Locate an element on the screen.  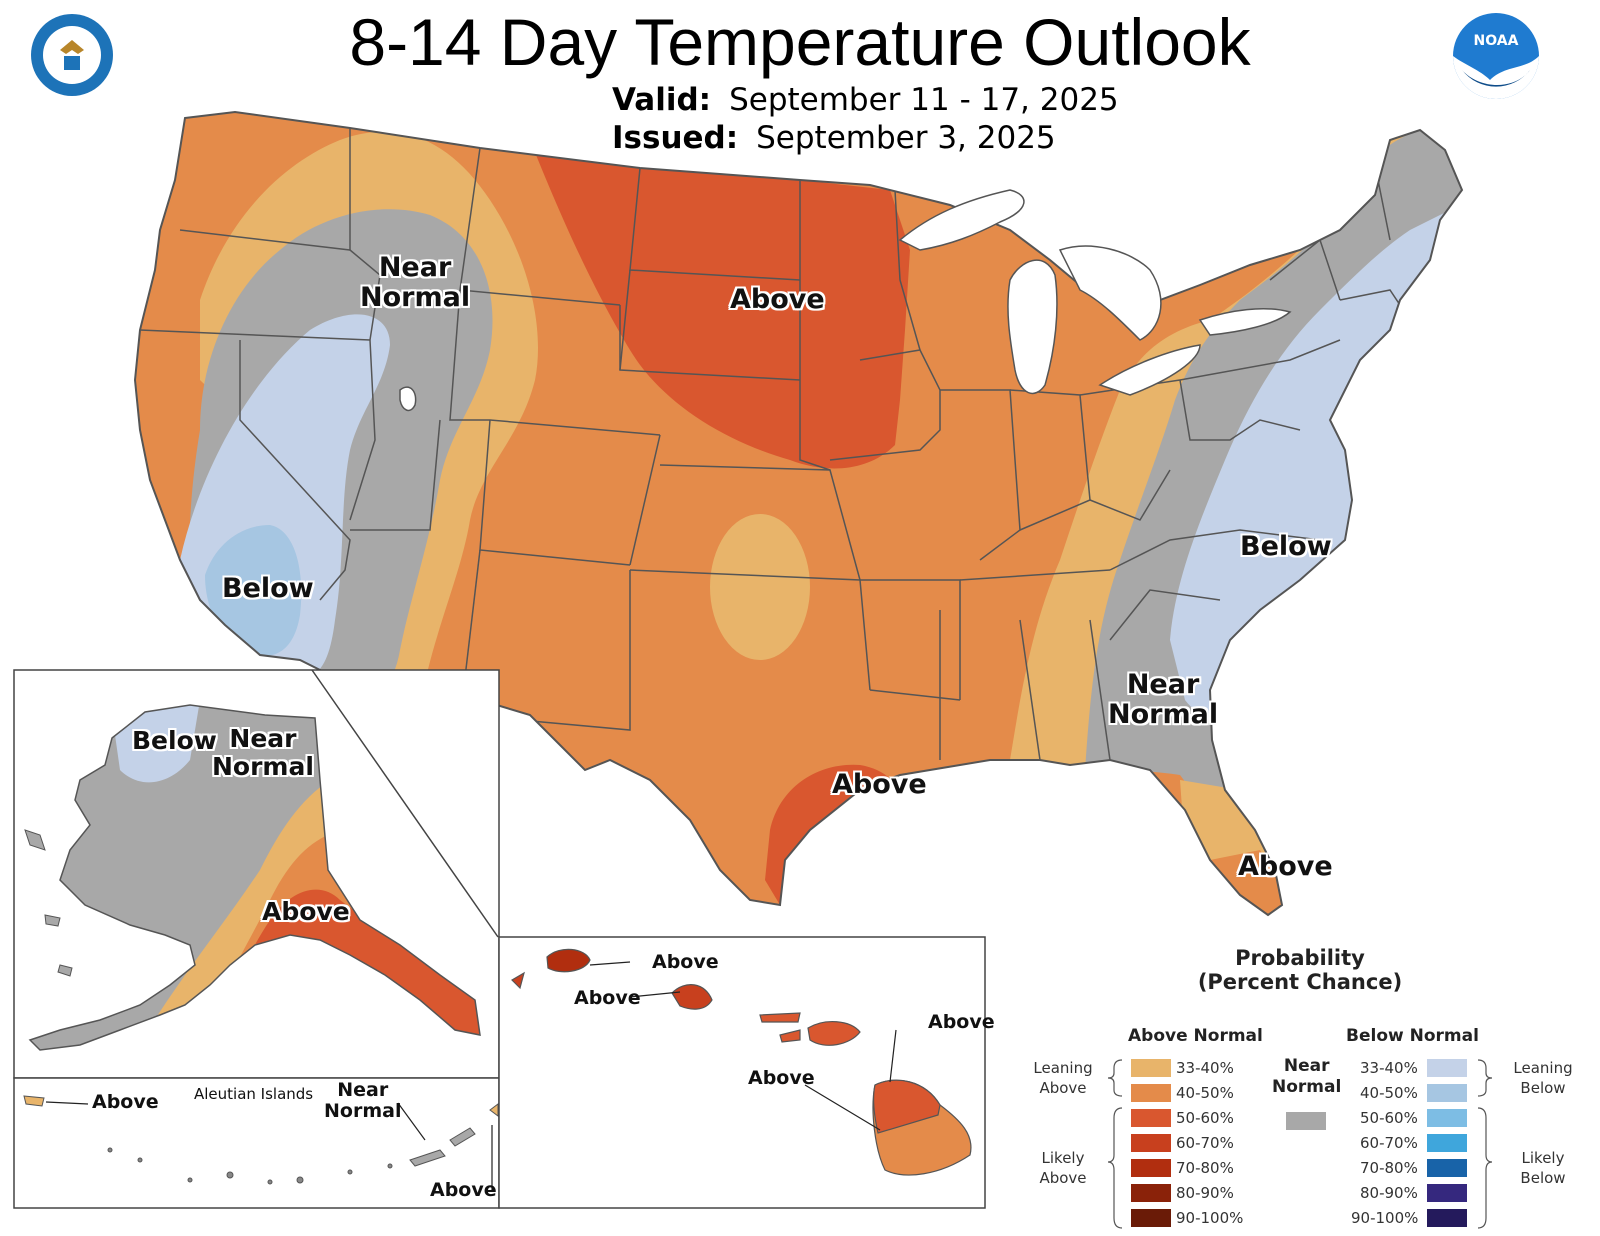
conus-below-east-label: Below is located at coordinates (1286, 546).